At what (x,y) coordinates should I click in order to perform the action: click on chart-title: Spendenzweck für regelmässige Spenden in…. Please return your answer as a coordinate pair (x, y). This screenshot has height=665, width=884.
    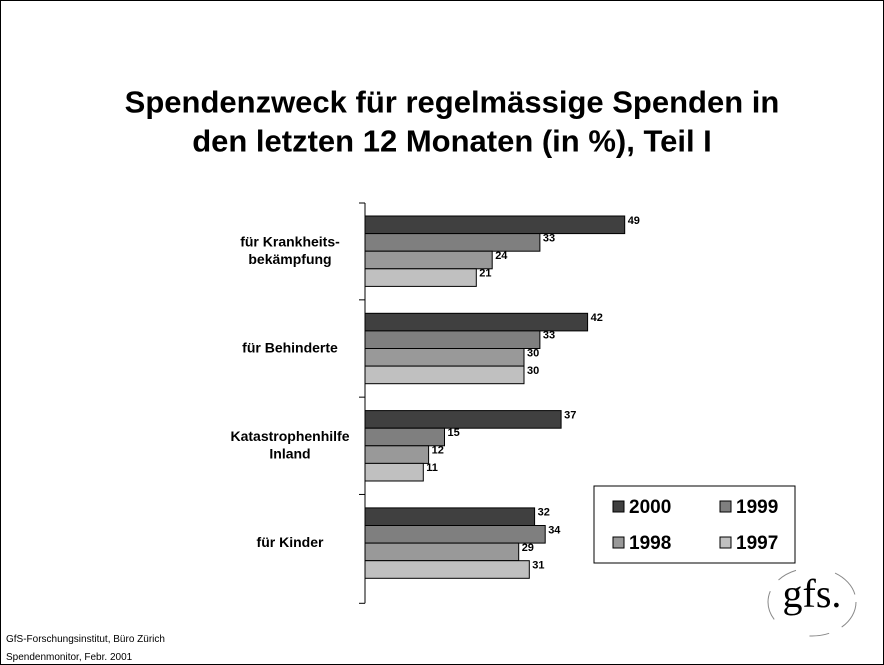
    Looking at the image, I should click on (452, 122).